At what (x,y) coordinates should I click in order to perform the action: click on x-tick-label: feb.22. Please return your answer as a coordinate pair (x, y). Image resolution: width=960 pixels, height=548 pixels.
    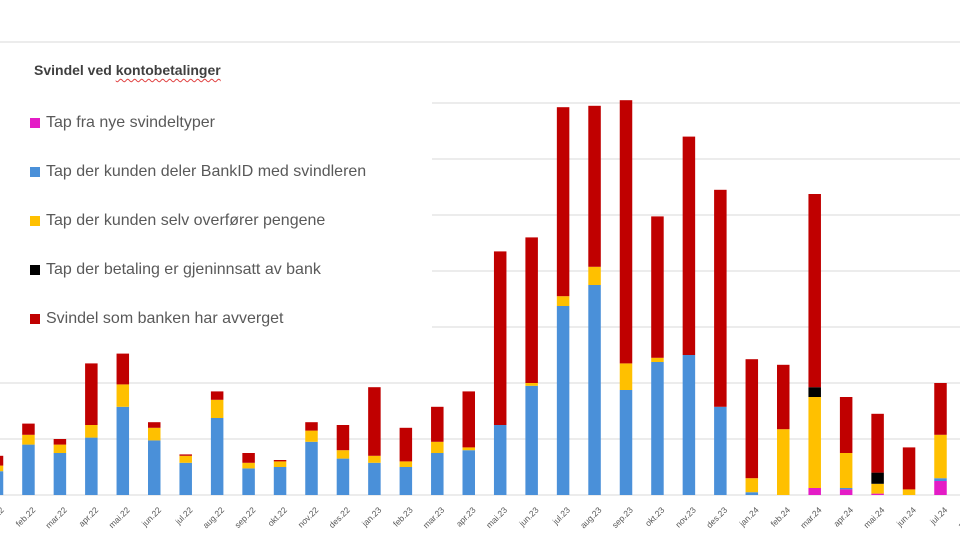
    Looking at the image, I should click on (26, 517).